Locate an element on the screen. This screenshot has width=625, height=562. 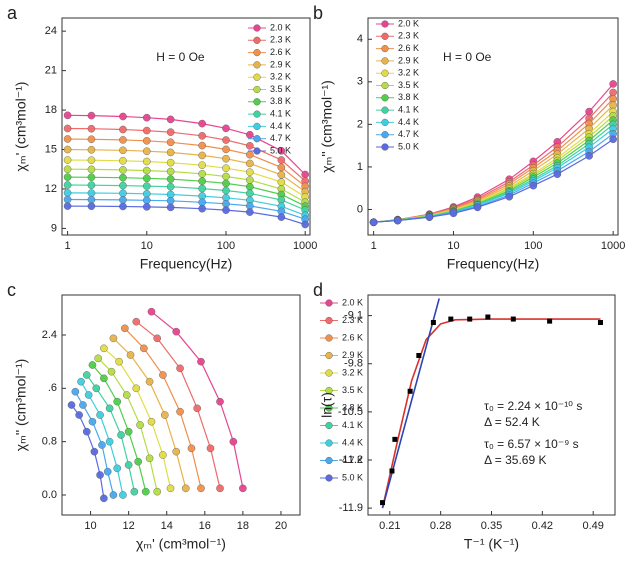
x-tick-label: 0.35 is located at coordinates (491, 526).